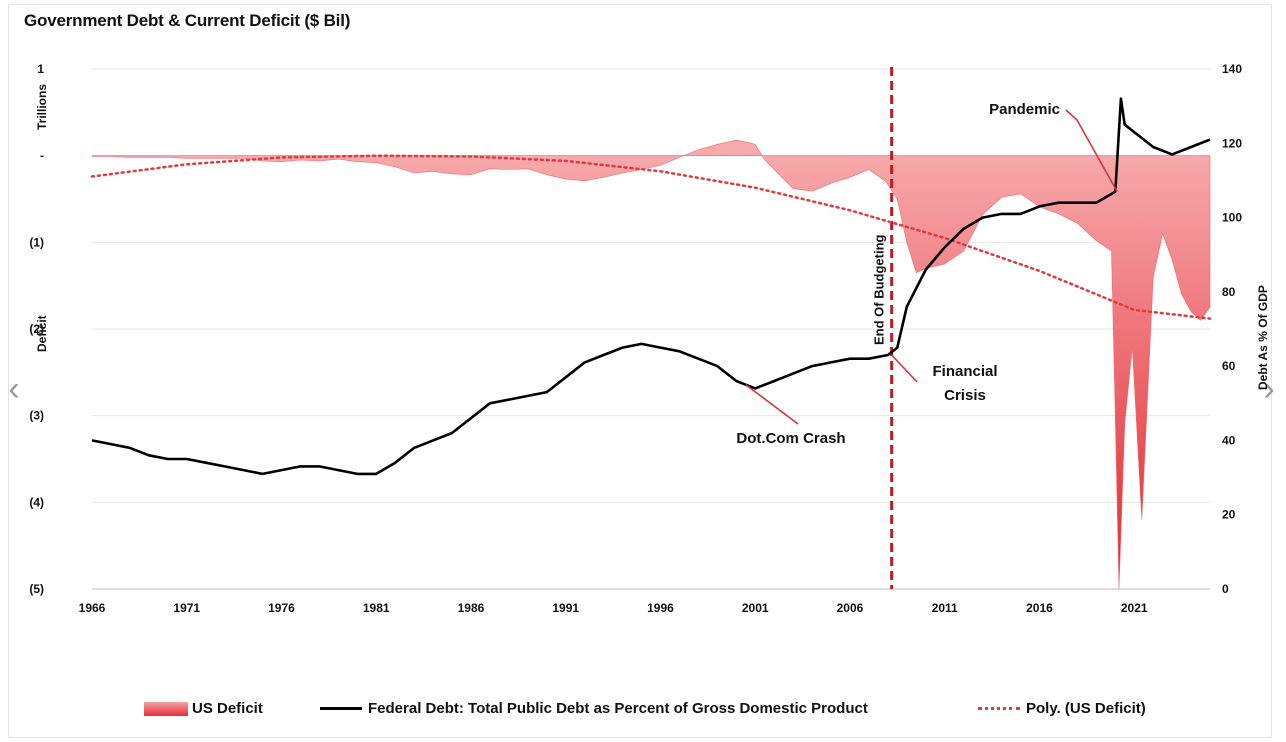  Describe the element at coordinates (36, 329) in the screenshot. I see `left-tick-label: (2)` at that location.